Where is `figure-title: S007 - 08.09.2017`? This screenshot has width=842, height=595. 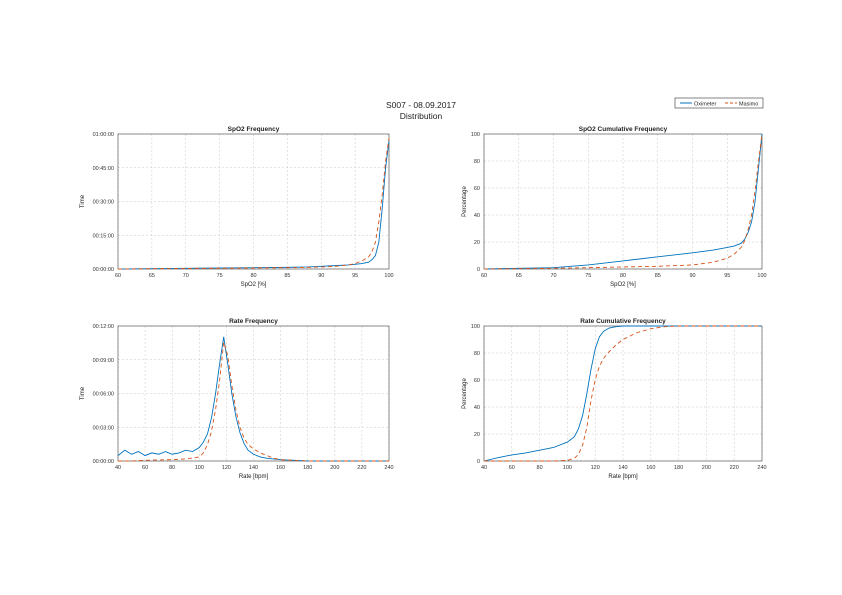 figure-title: S007 - 08.09.2017 is located at coordinates (421, 105).